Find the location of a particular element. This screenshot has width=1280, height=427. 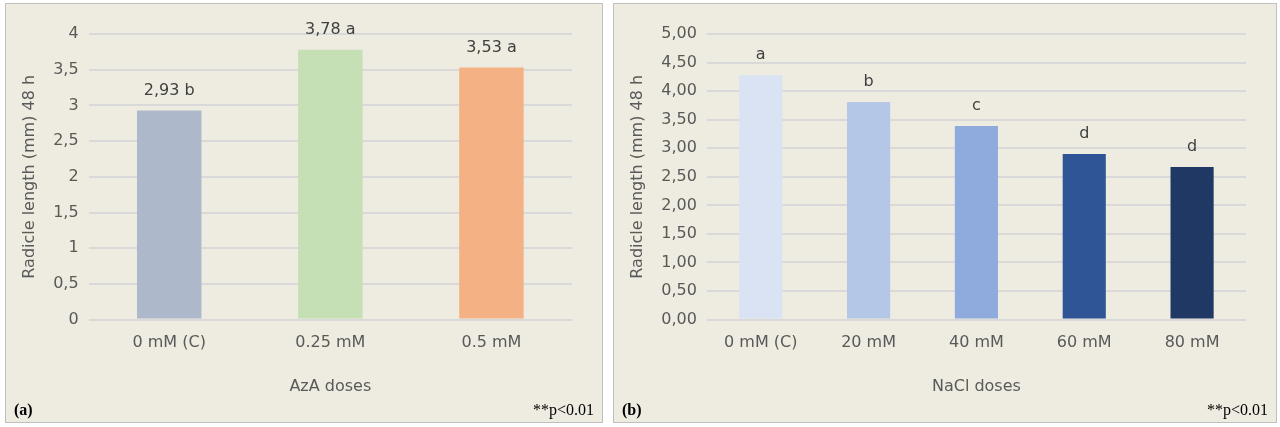

y-tick-label: 2,00 is located at coordinates (679, 204).